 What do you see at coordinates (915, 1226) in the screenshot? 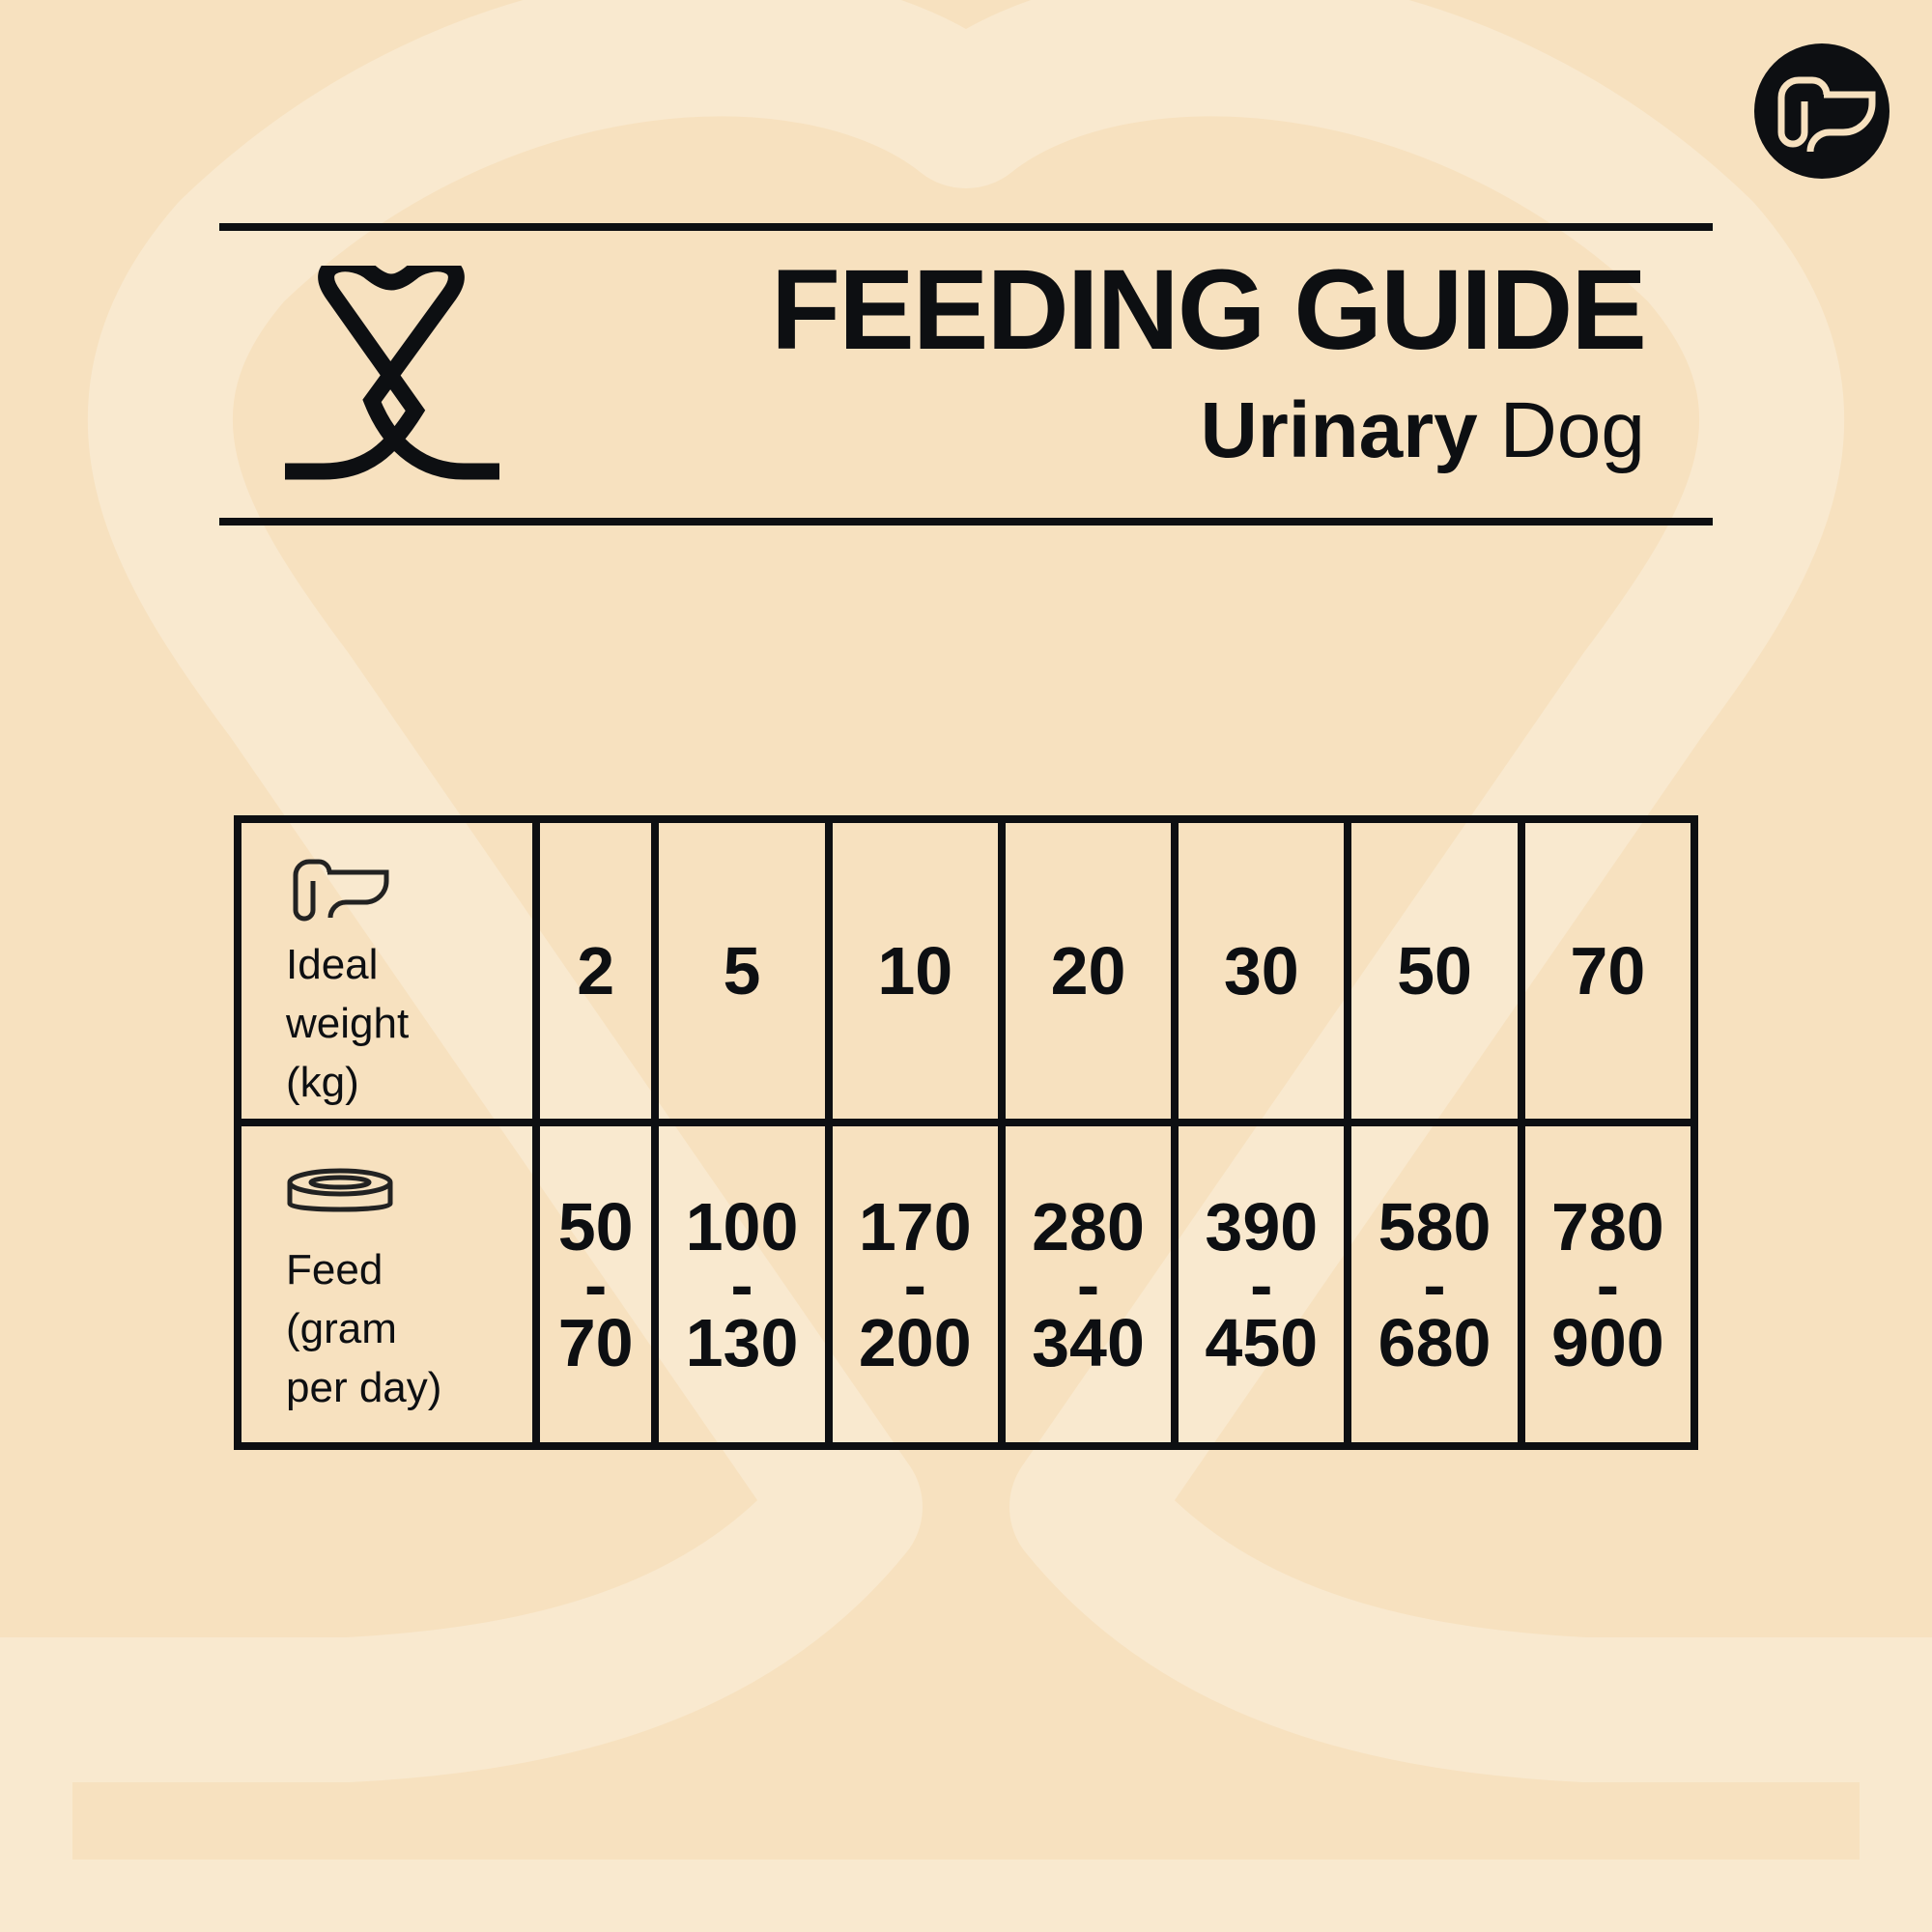
I see `feed-min: 170` at bounding box center [915, 1226].